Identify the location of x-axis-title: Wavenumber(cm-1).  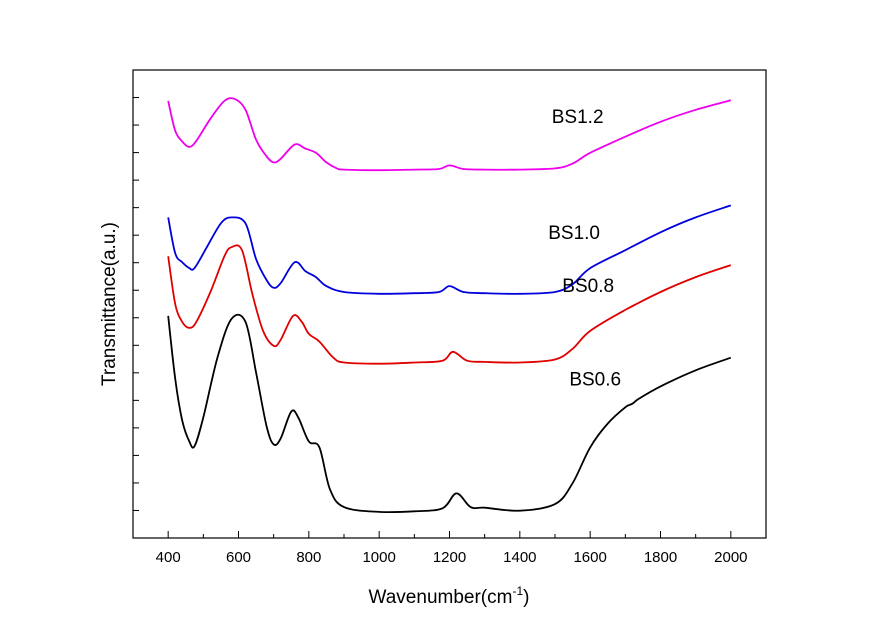
(449, 596).